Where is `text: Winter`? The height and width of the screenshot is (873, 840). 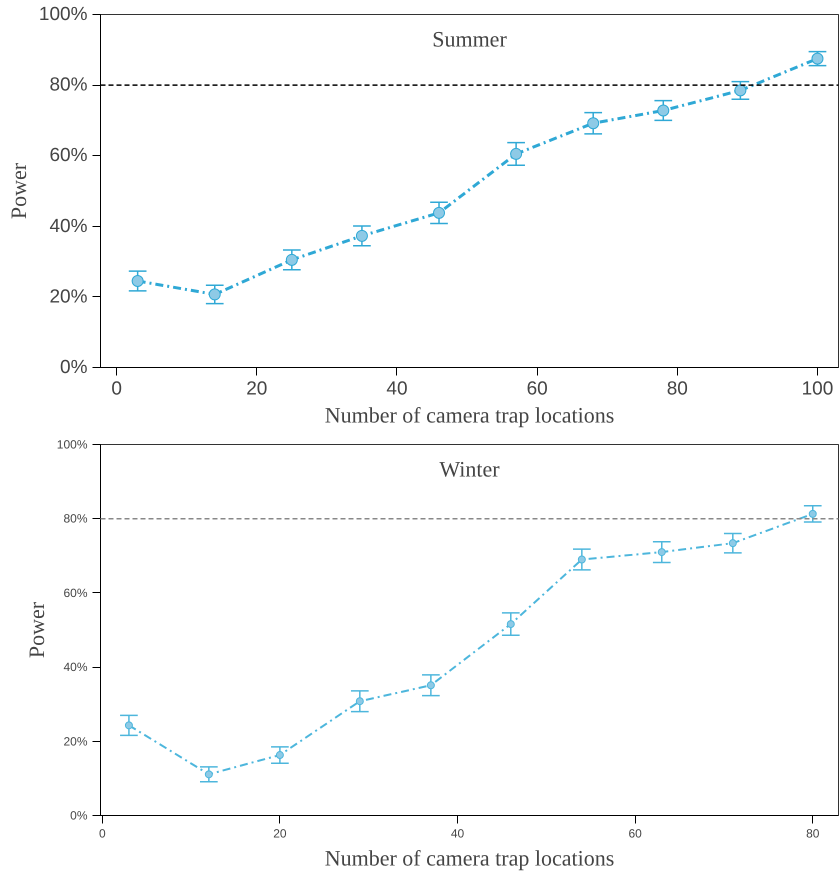 text: Winter is located at coordinates (469, 469).